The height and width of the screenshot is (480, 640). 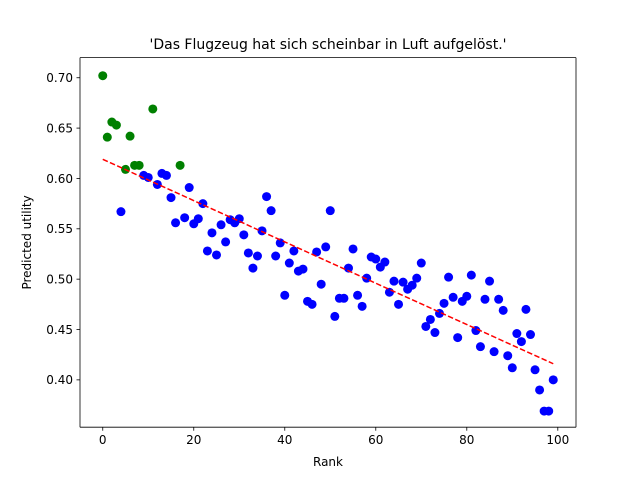 What do you see at coordinates (59, 279) in the screenshot?
I see `y-tick-label: 0.50` at bounding box center [59, 279].